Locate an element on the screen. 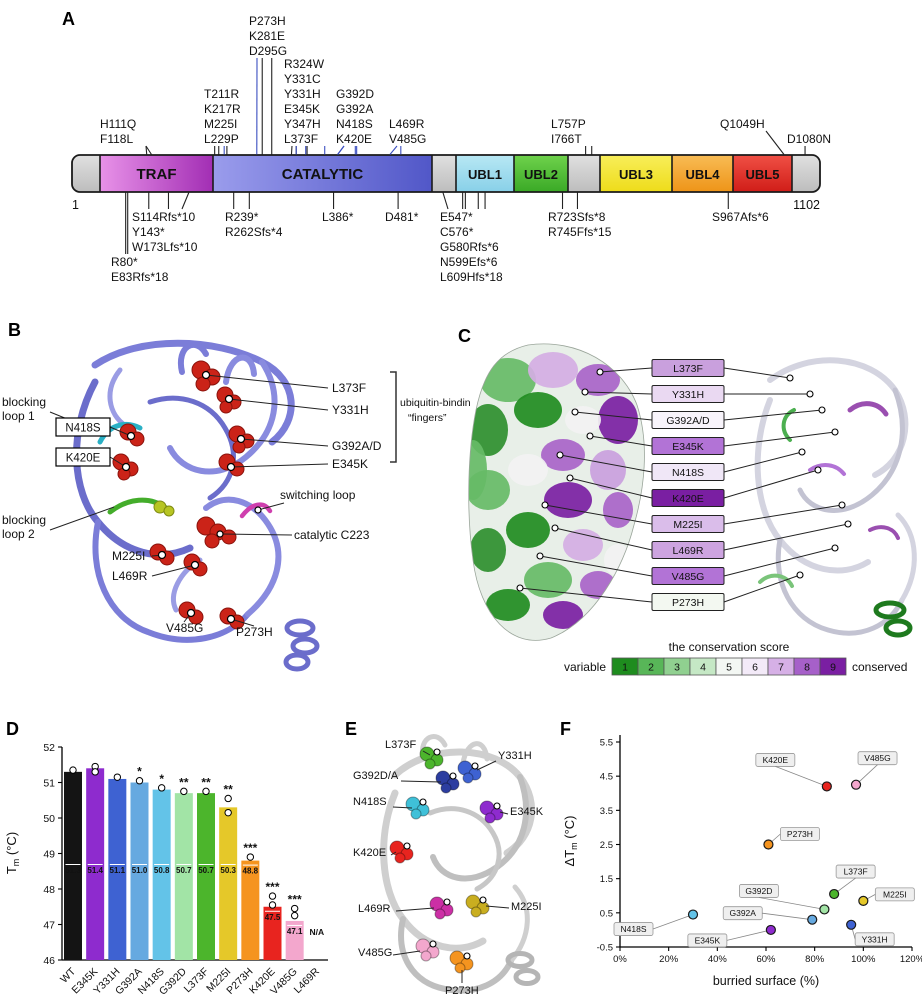  x-axis-tick: 40% is located at coordinates (718, 959).